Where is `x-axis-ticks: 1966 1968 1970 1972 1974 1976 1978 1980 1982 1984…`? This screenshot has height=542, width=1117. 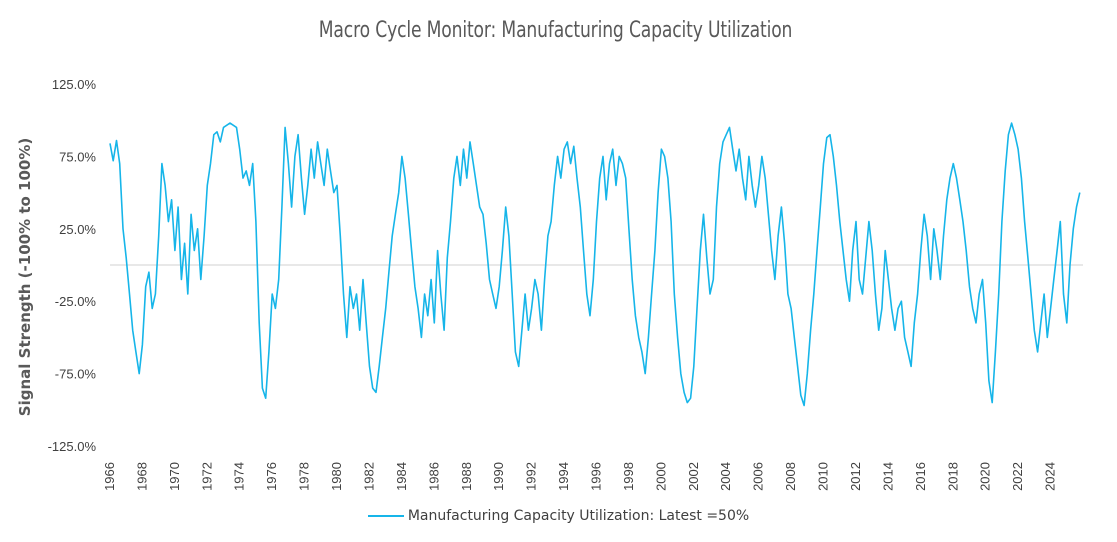
x-axis-ticks: 1966 1968 1970 1972 1974 1976 1978 1980 1982 1984… is located at coordinates (580, 476).